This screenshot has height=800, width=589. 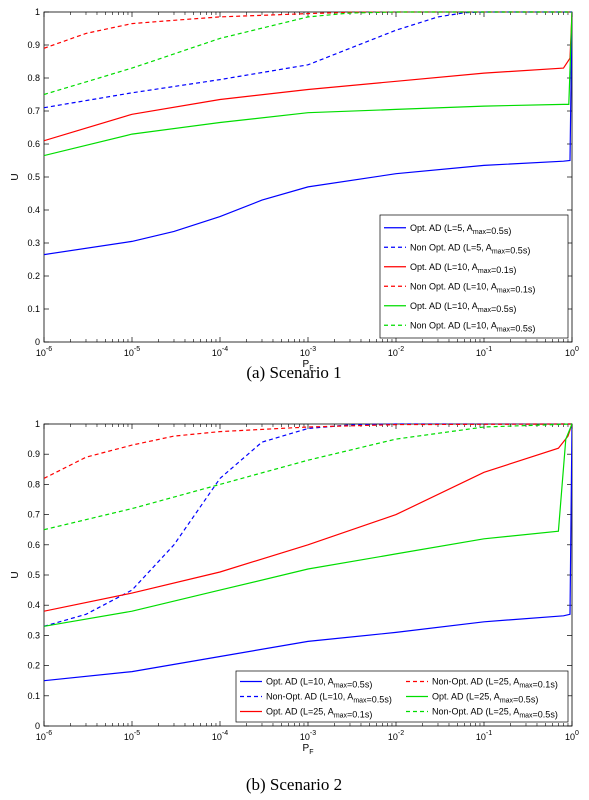 I want to click on legend-label: Non-Opt. AD (L=25, Amax=0.5s), so click(x=495, y=713).